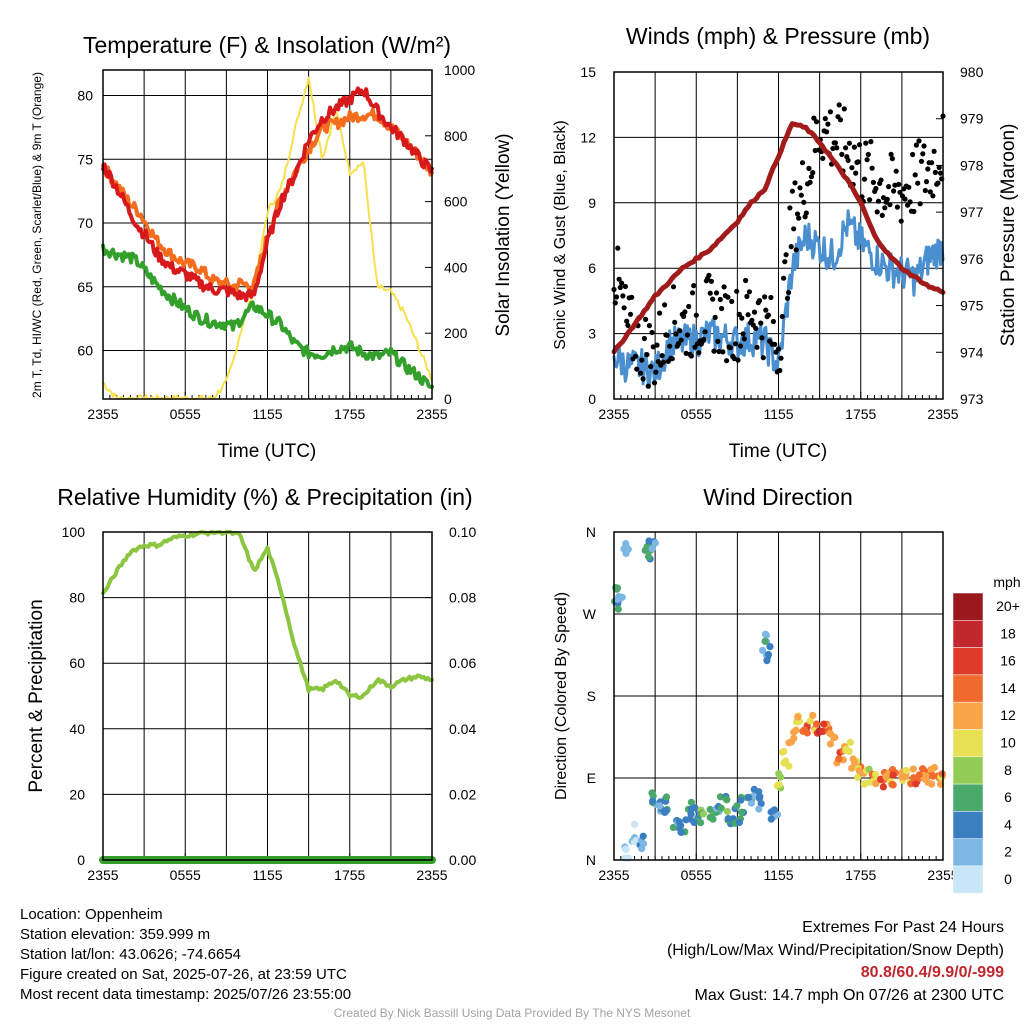 This screenshot has width=1024, height=1024. I want to click on humidity-line, so click(267, 615).